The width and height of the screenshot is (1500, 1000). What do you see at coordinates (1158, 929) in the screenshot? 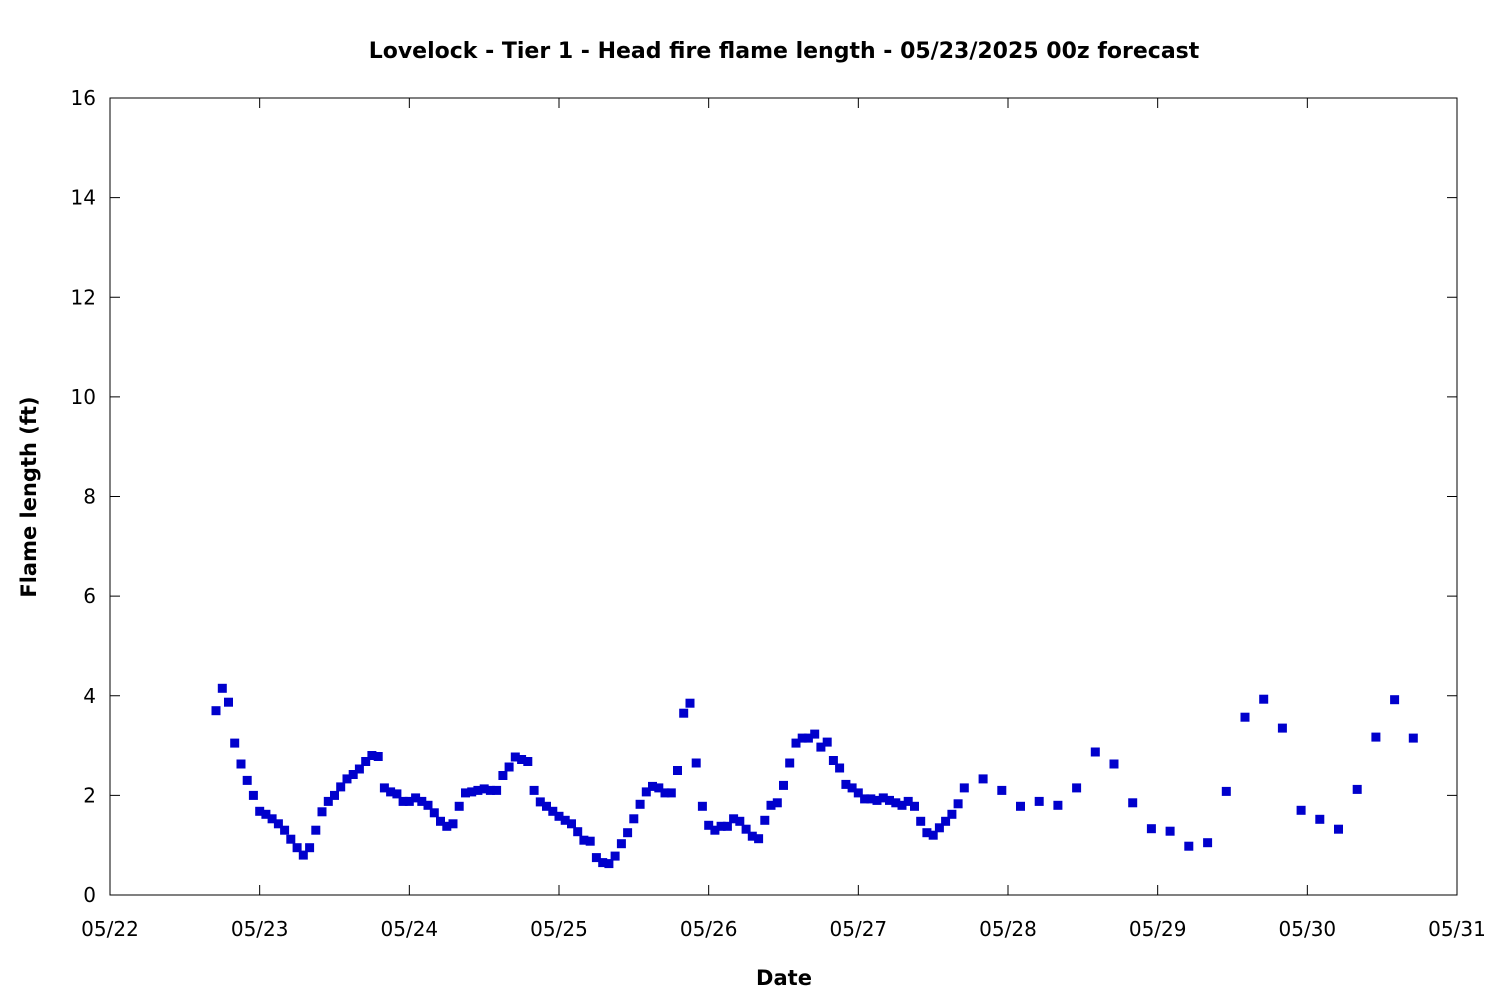
I see `x-tick-label: 05/29` at bounding box center [1158, 929].